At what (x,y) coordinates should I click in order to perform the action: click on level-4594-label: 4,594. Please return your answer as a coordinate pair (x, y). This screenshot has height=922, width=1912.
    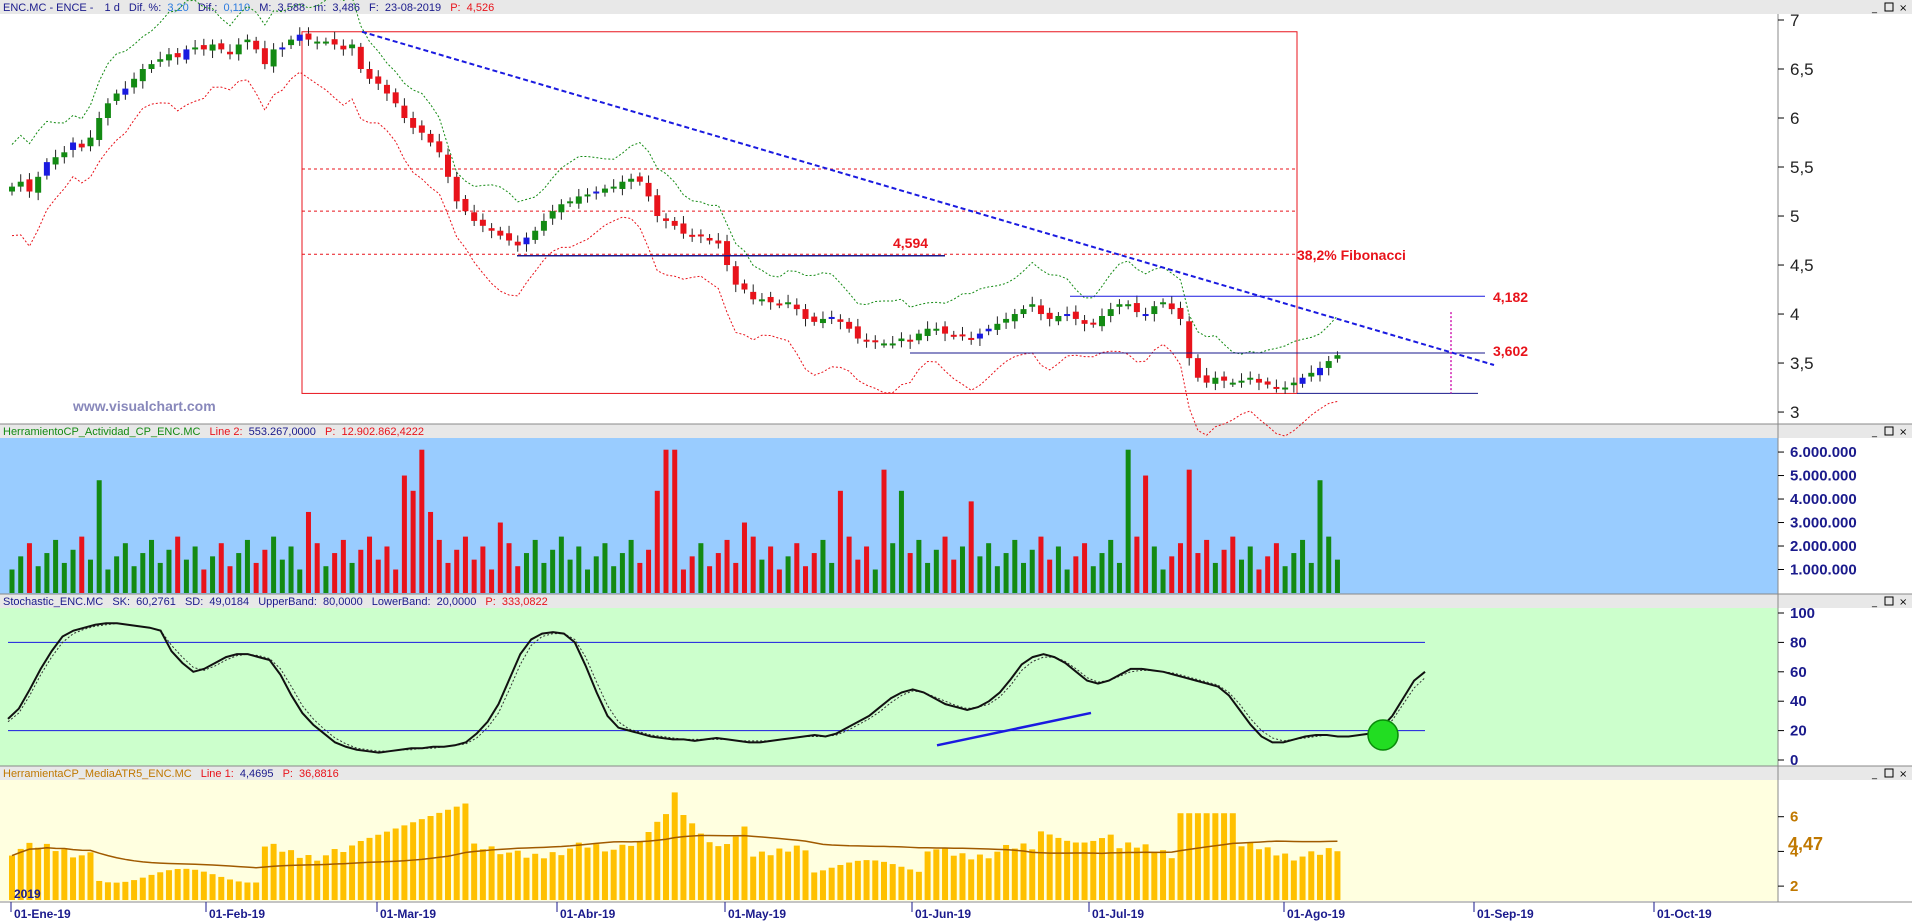
    Looking at the image, I should click on (910, 243).